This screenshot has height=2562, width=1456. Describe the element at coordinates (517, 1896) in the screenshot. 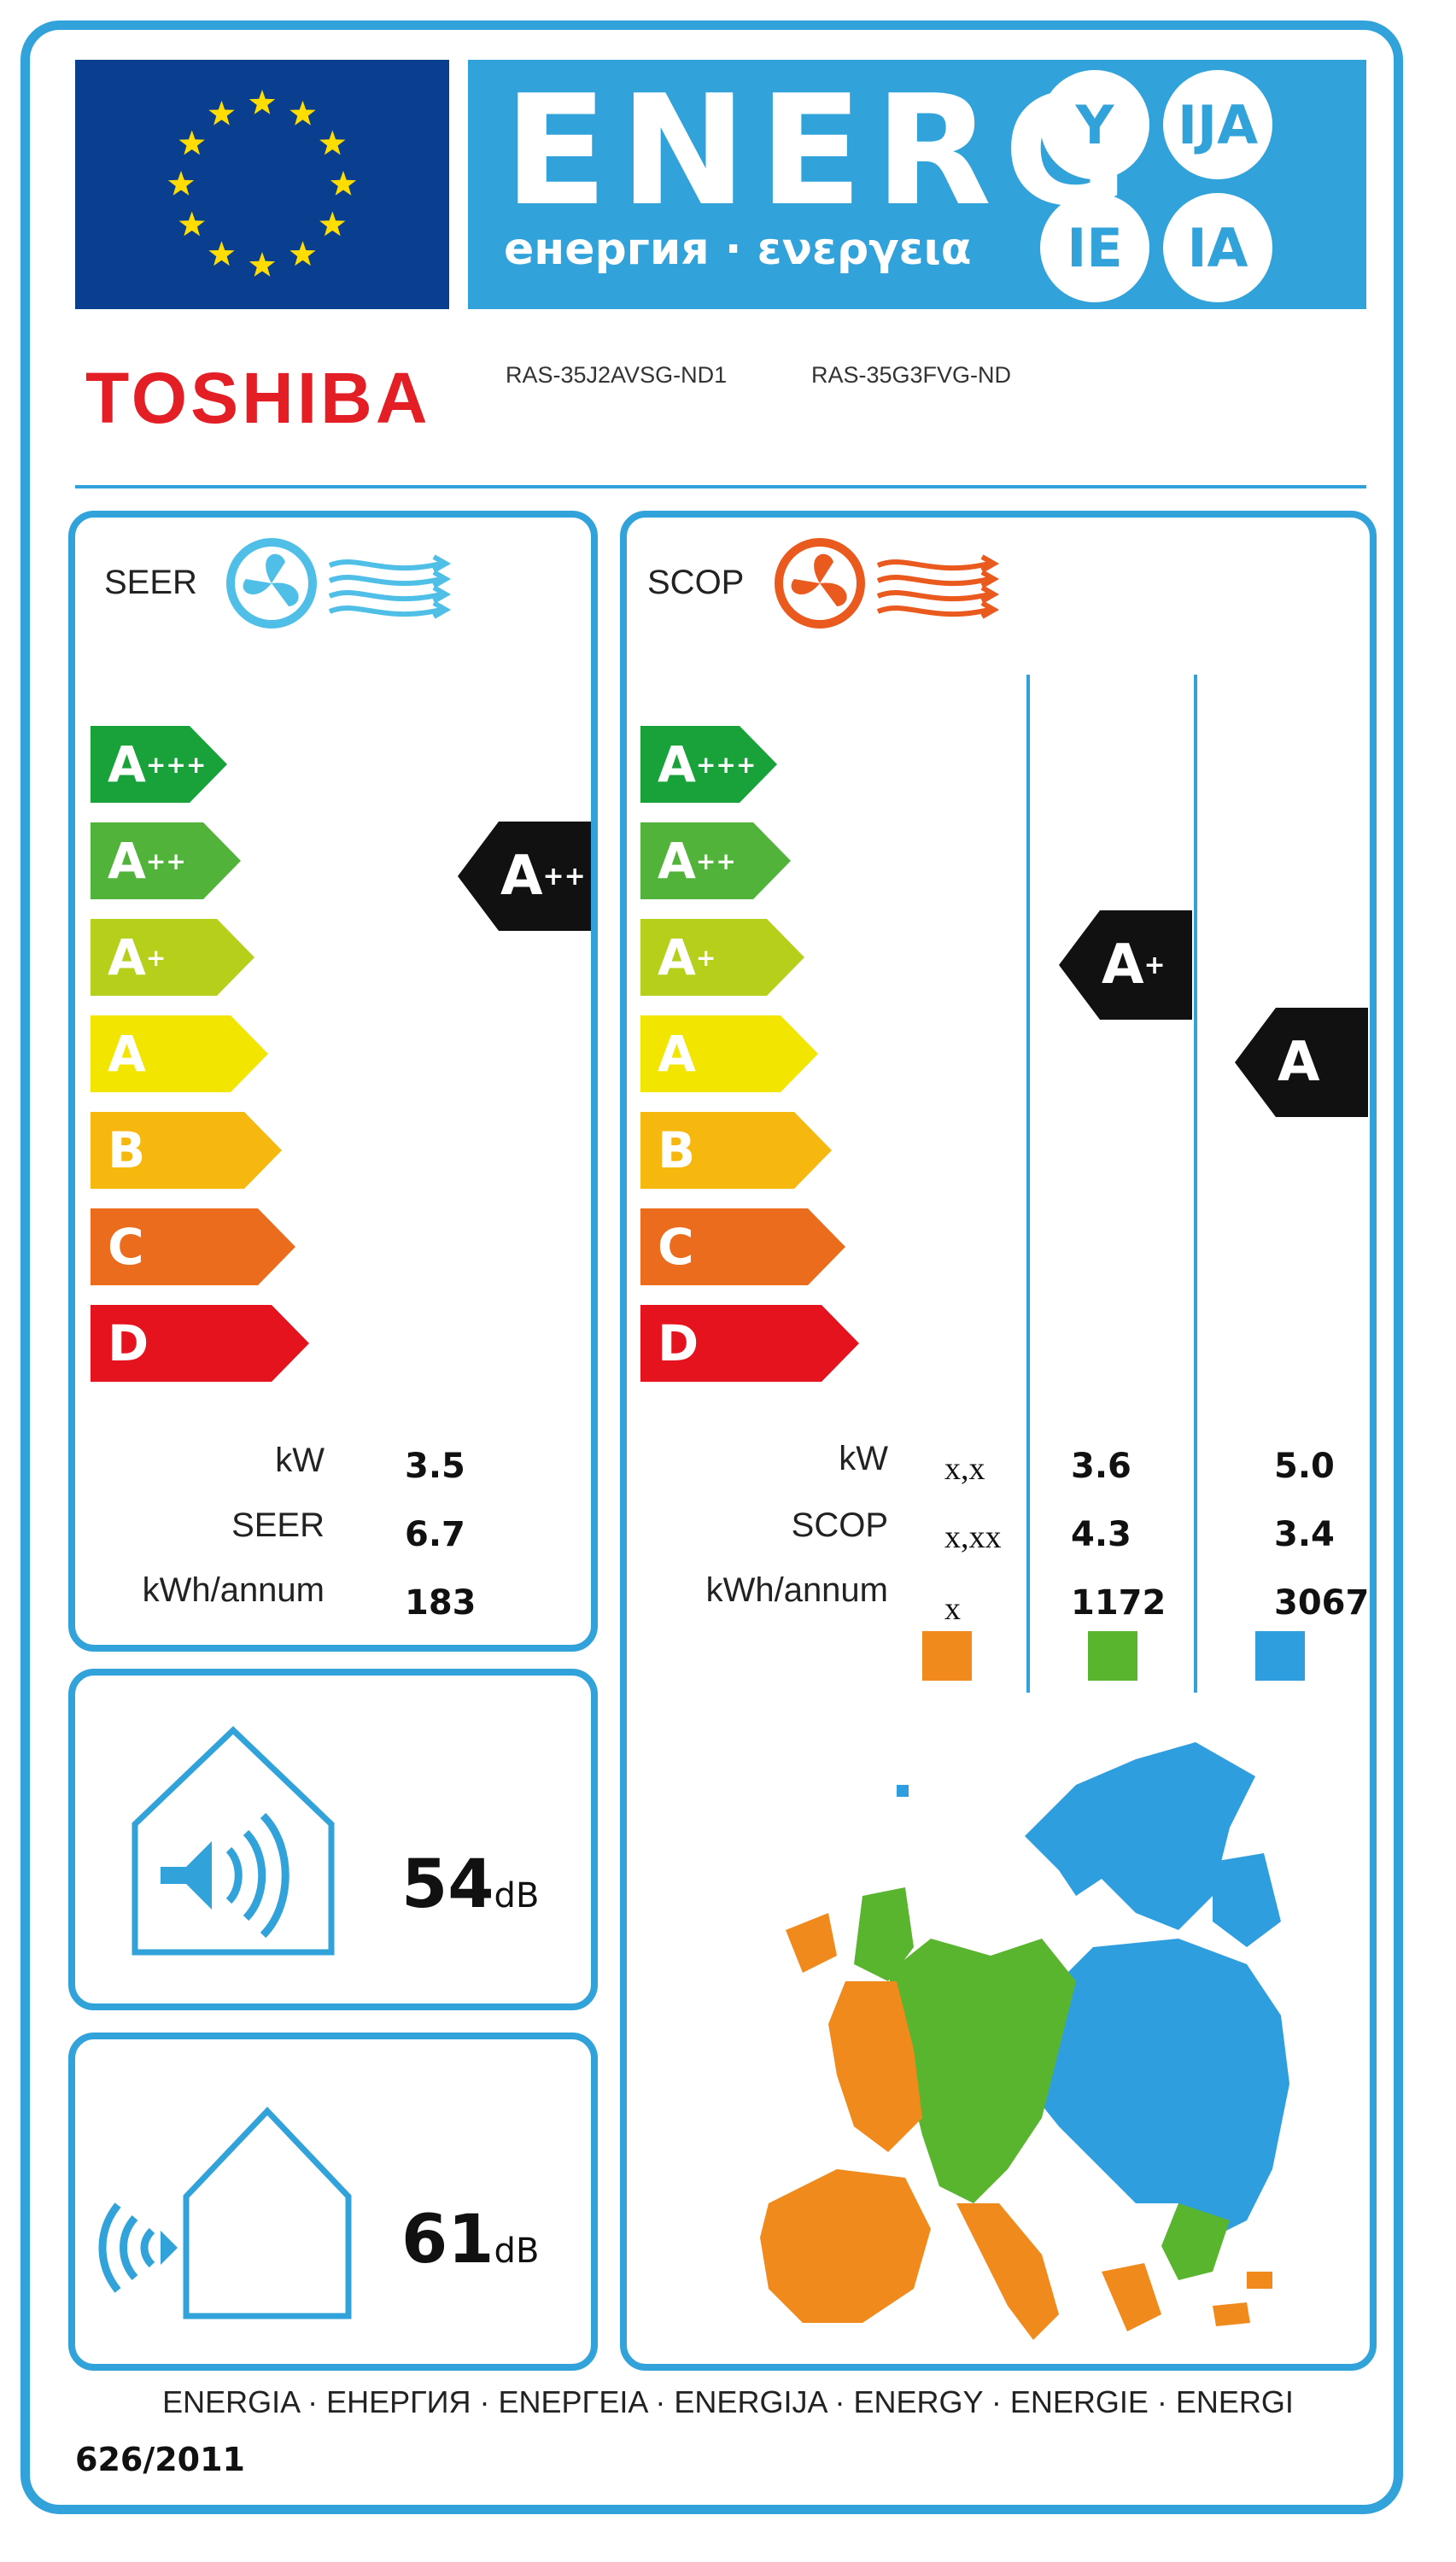

I see `indoor-noise-unit: dB` at that location.